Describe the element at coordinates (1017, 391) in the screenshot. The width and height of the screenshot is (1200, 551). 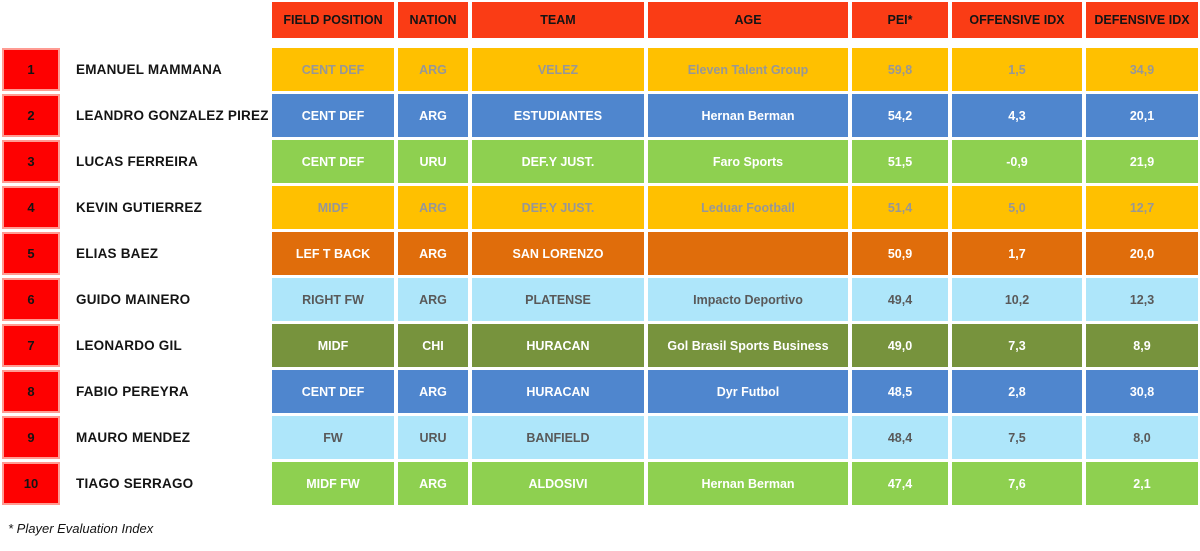
I see `offensive-idx-cell: 2,8` at that location.